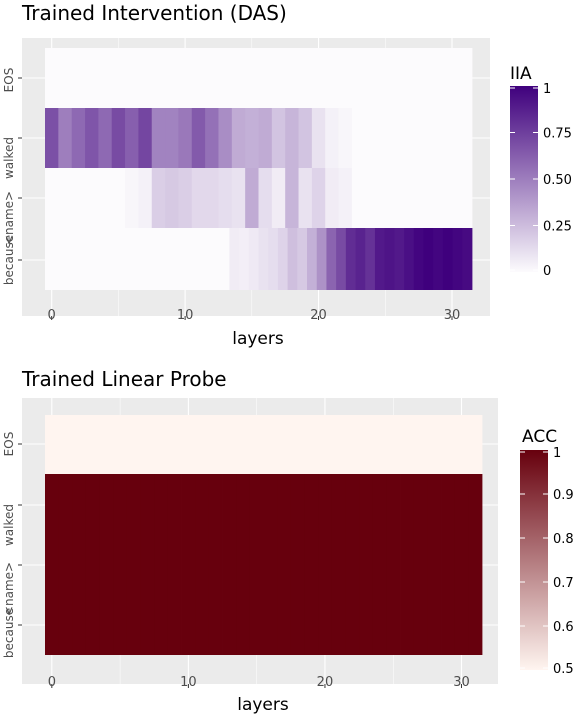 Image resolution: width=588 pixels, height=714 pixels. What do you see at coordinates (547, 89) in the screenshot?
I see `das-cbar-tick-label: 1` at bounding box center [547, 89].